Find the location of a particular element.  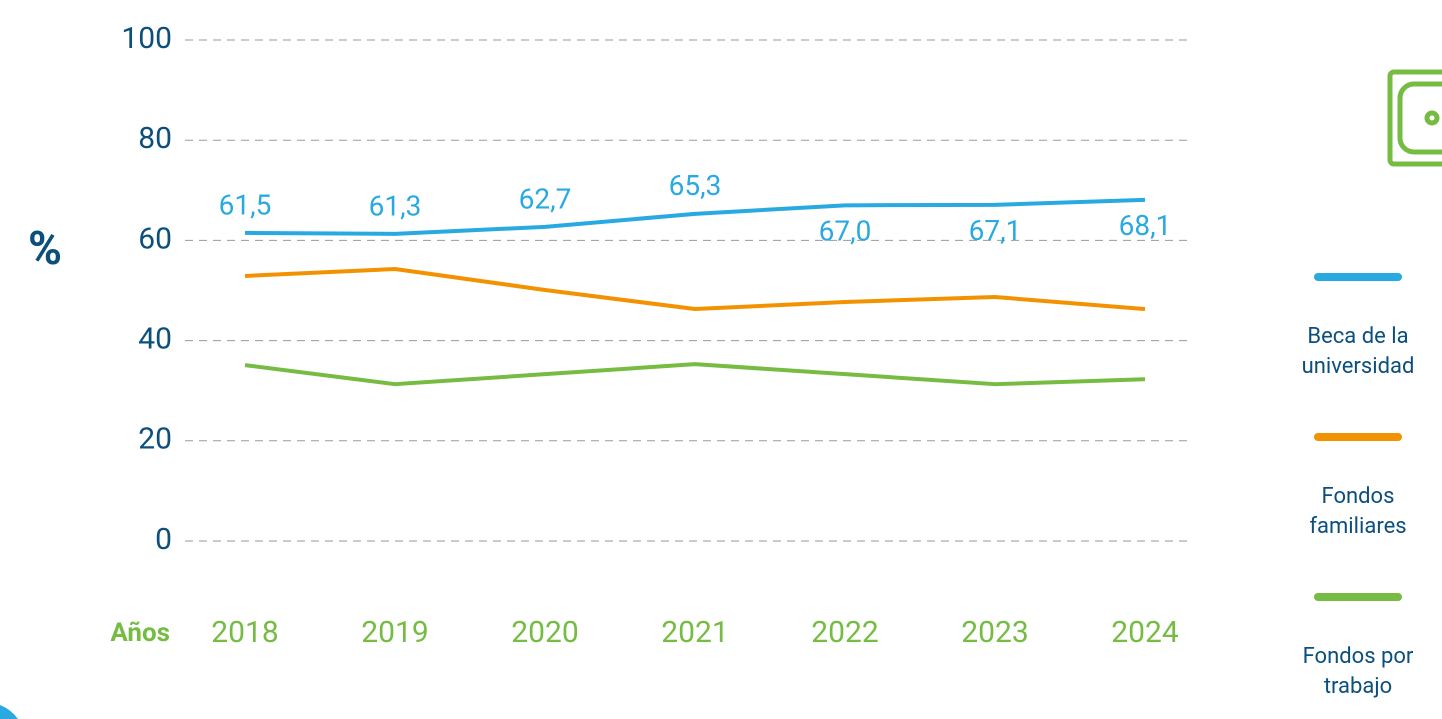

legend-label: Beca de la universidad is located at coordinates (1358, 351).